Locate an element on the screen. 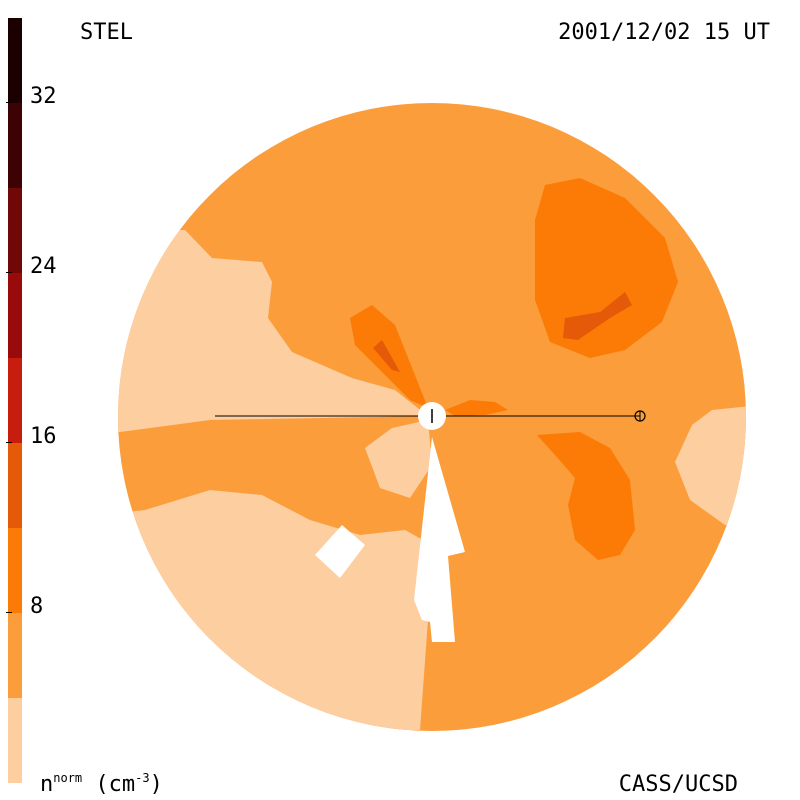 Image resolution: width=800 pixels, height=800 pixels. timestamp-label: 2001/12/02 15 UT is located at coordinates (664, 32).